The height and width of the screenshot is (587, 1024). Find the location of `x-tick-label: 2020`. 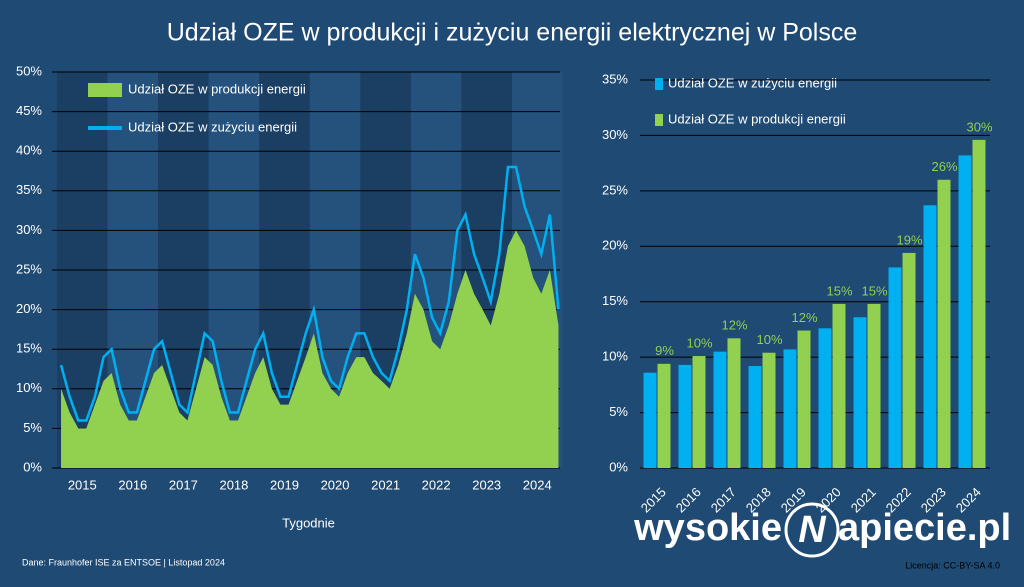

x-tick-label: 2020 is located at coordinates (335, 484).